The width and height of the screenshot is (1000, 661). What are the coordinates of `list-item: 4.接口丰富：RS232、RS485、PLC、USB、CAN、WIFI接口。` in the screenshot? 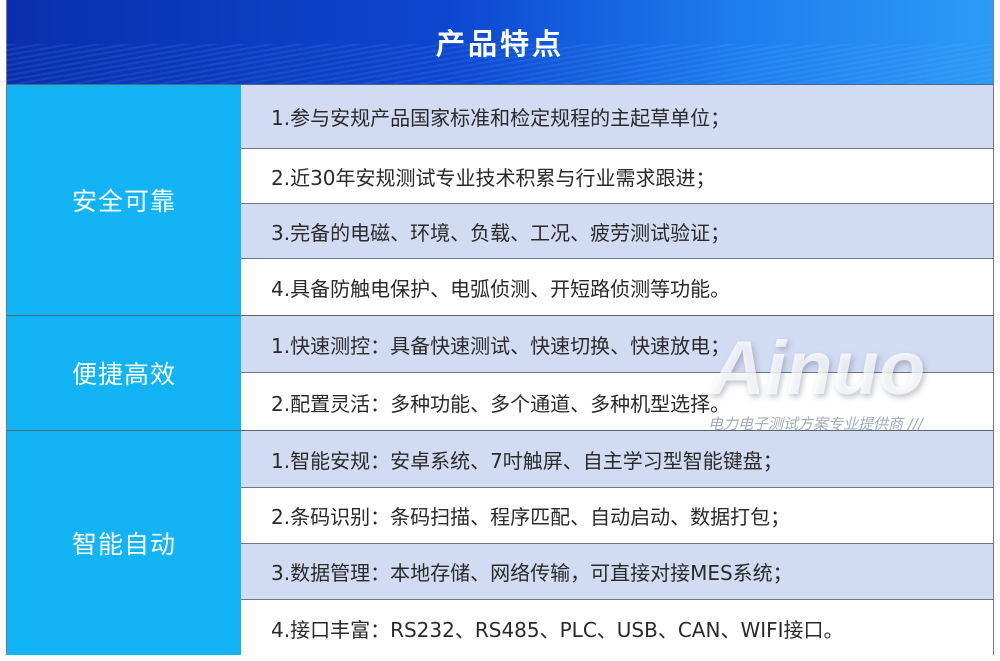 It's located at (617, 628).